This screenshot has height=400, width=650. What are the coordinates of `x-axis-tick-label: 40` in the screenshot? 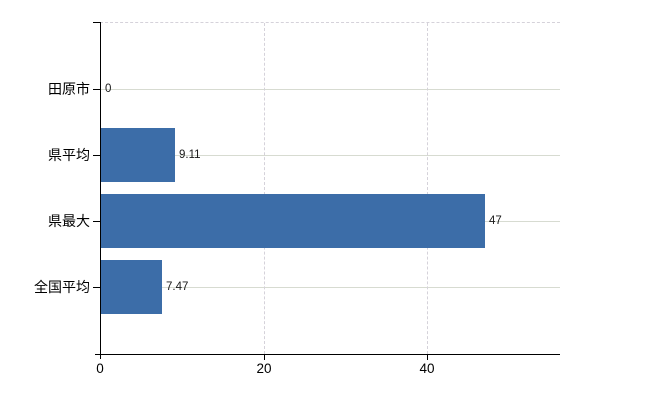 It's located at (427, 368).